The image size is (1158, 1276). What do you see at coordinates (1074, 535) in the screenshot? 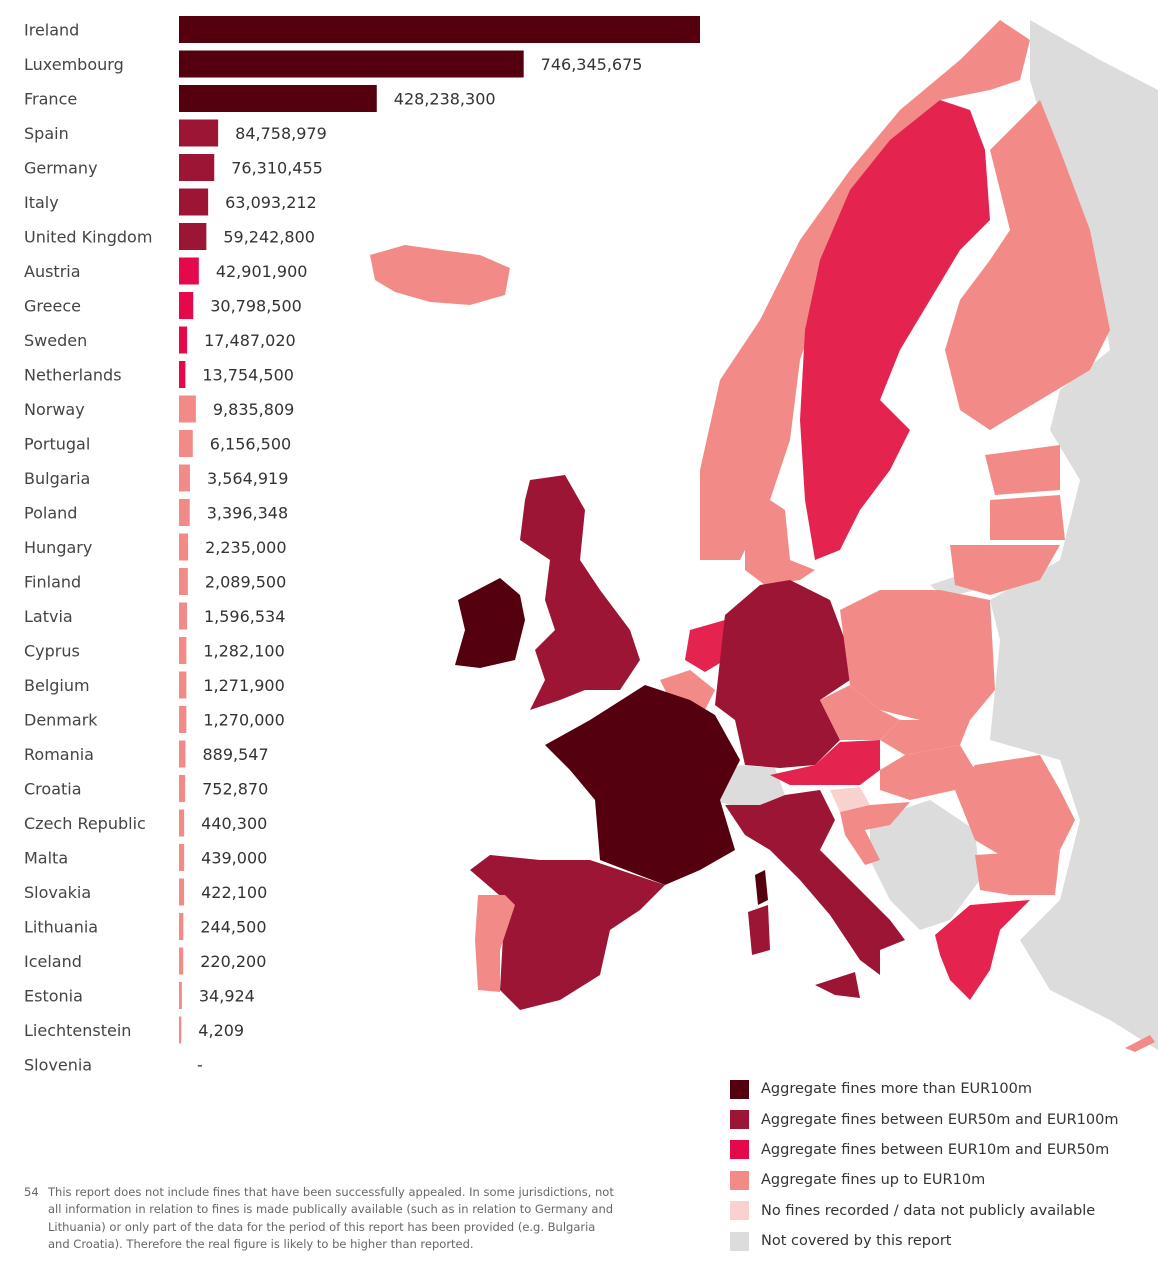
I see `map-region-not-covered-east` at bounding box center [1074, 535].